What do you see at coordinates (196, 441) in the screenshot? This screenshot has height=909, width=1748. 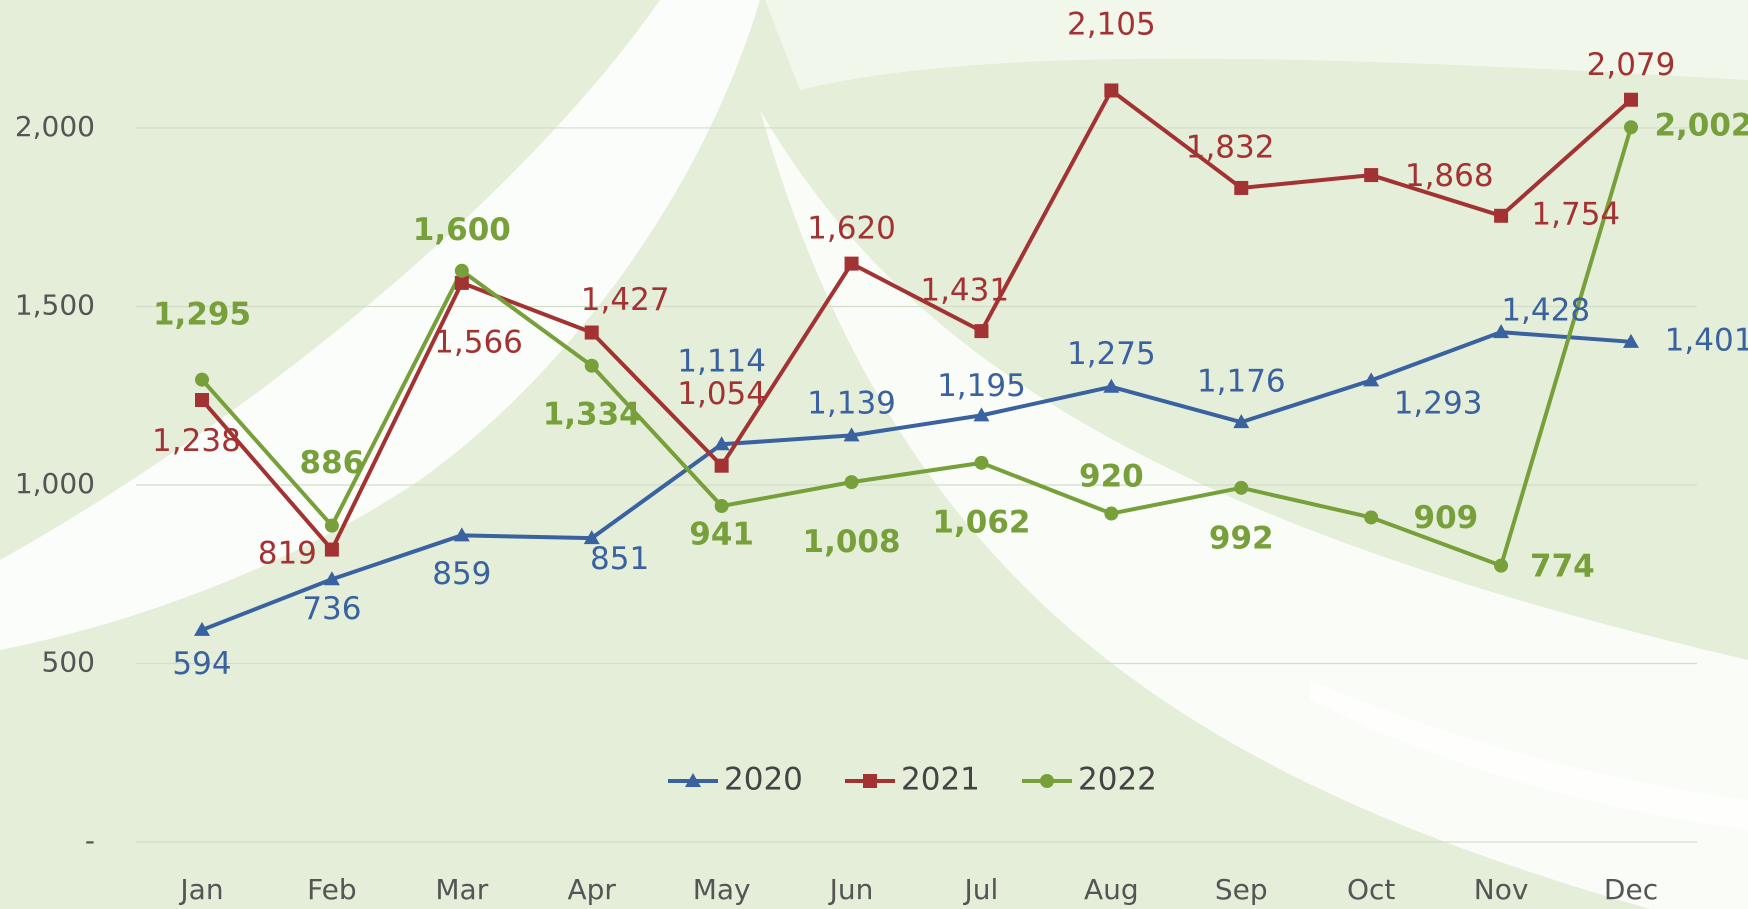 I see `data-label: 1,238` at bounding box center [196, 441].